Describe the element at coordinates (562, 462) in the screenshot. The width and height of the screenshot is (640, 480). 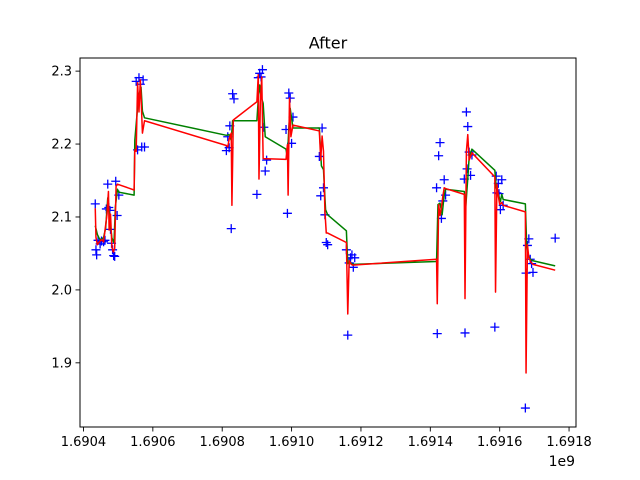
I see `x-axis-offset-label: 1e9` at that location.